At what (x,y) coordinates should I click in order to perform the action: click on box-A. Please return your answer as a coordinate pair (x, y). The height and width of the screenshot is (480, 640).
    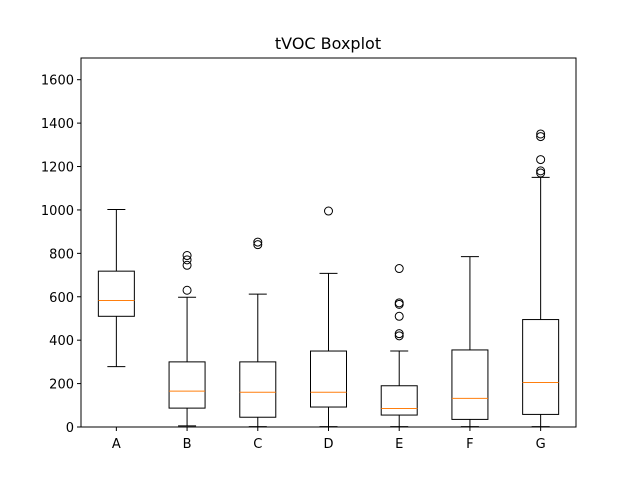
    Looking at the image, I should click on (116, 288).